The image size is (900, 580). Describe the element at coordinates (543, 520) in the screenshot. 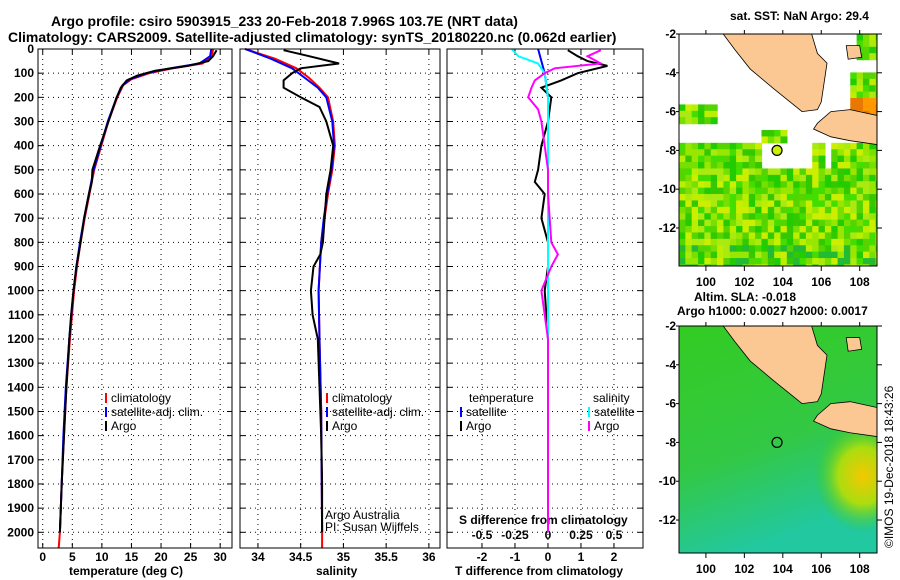

I see `s-difference-label: S difference from climatology` at that location.